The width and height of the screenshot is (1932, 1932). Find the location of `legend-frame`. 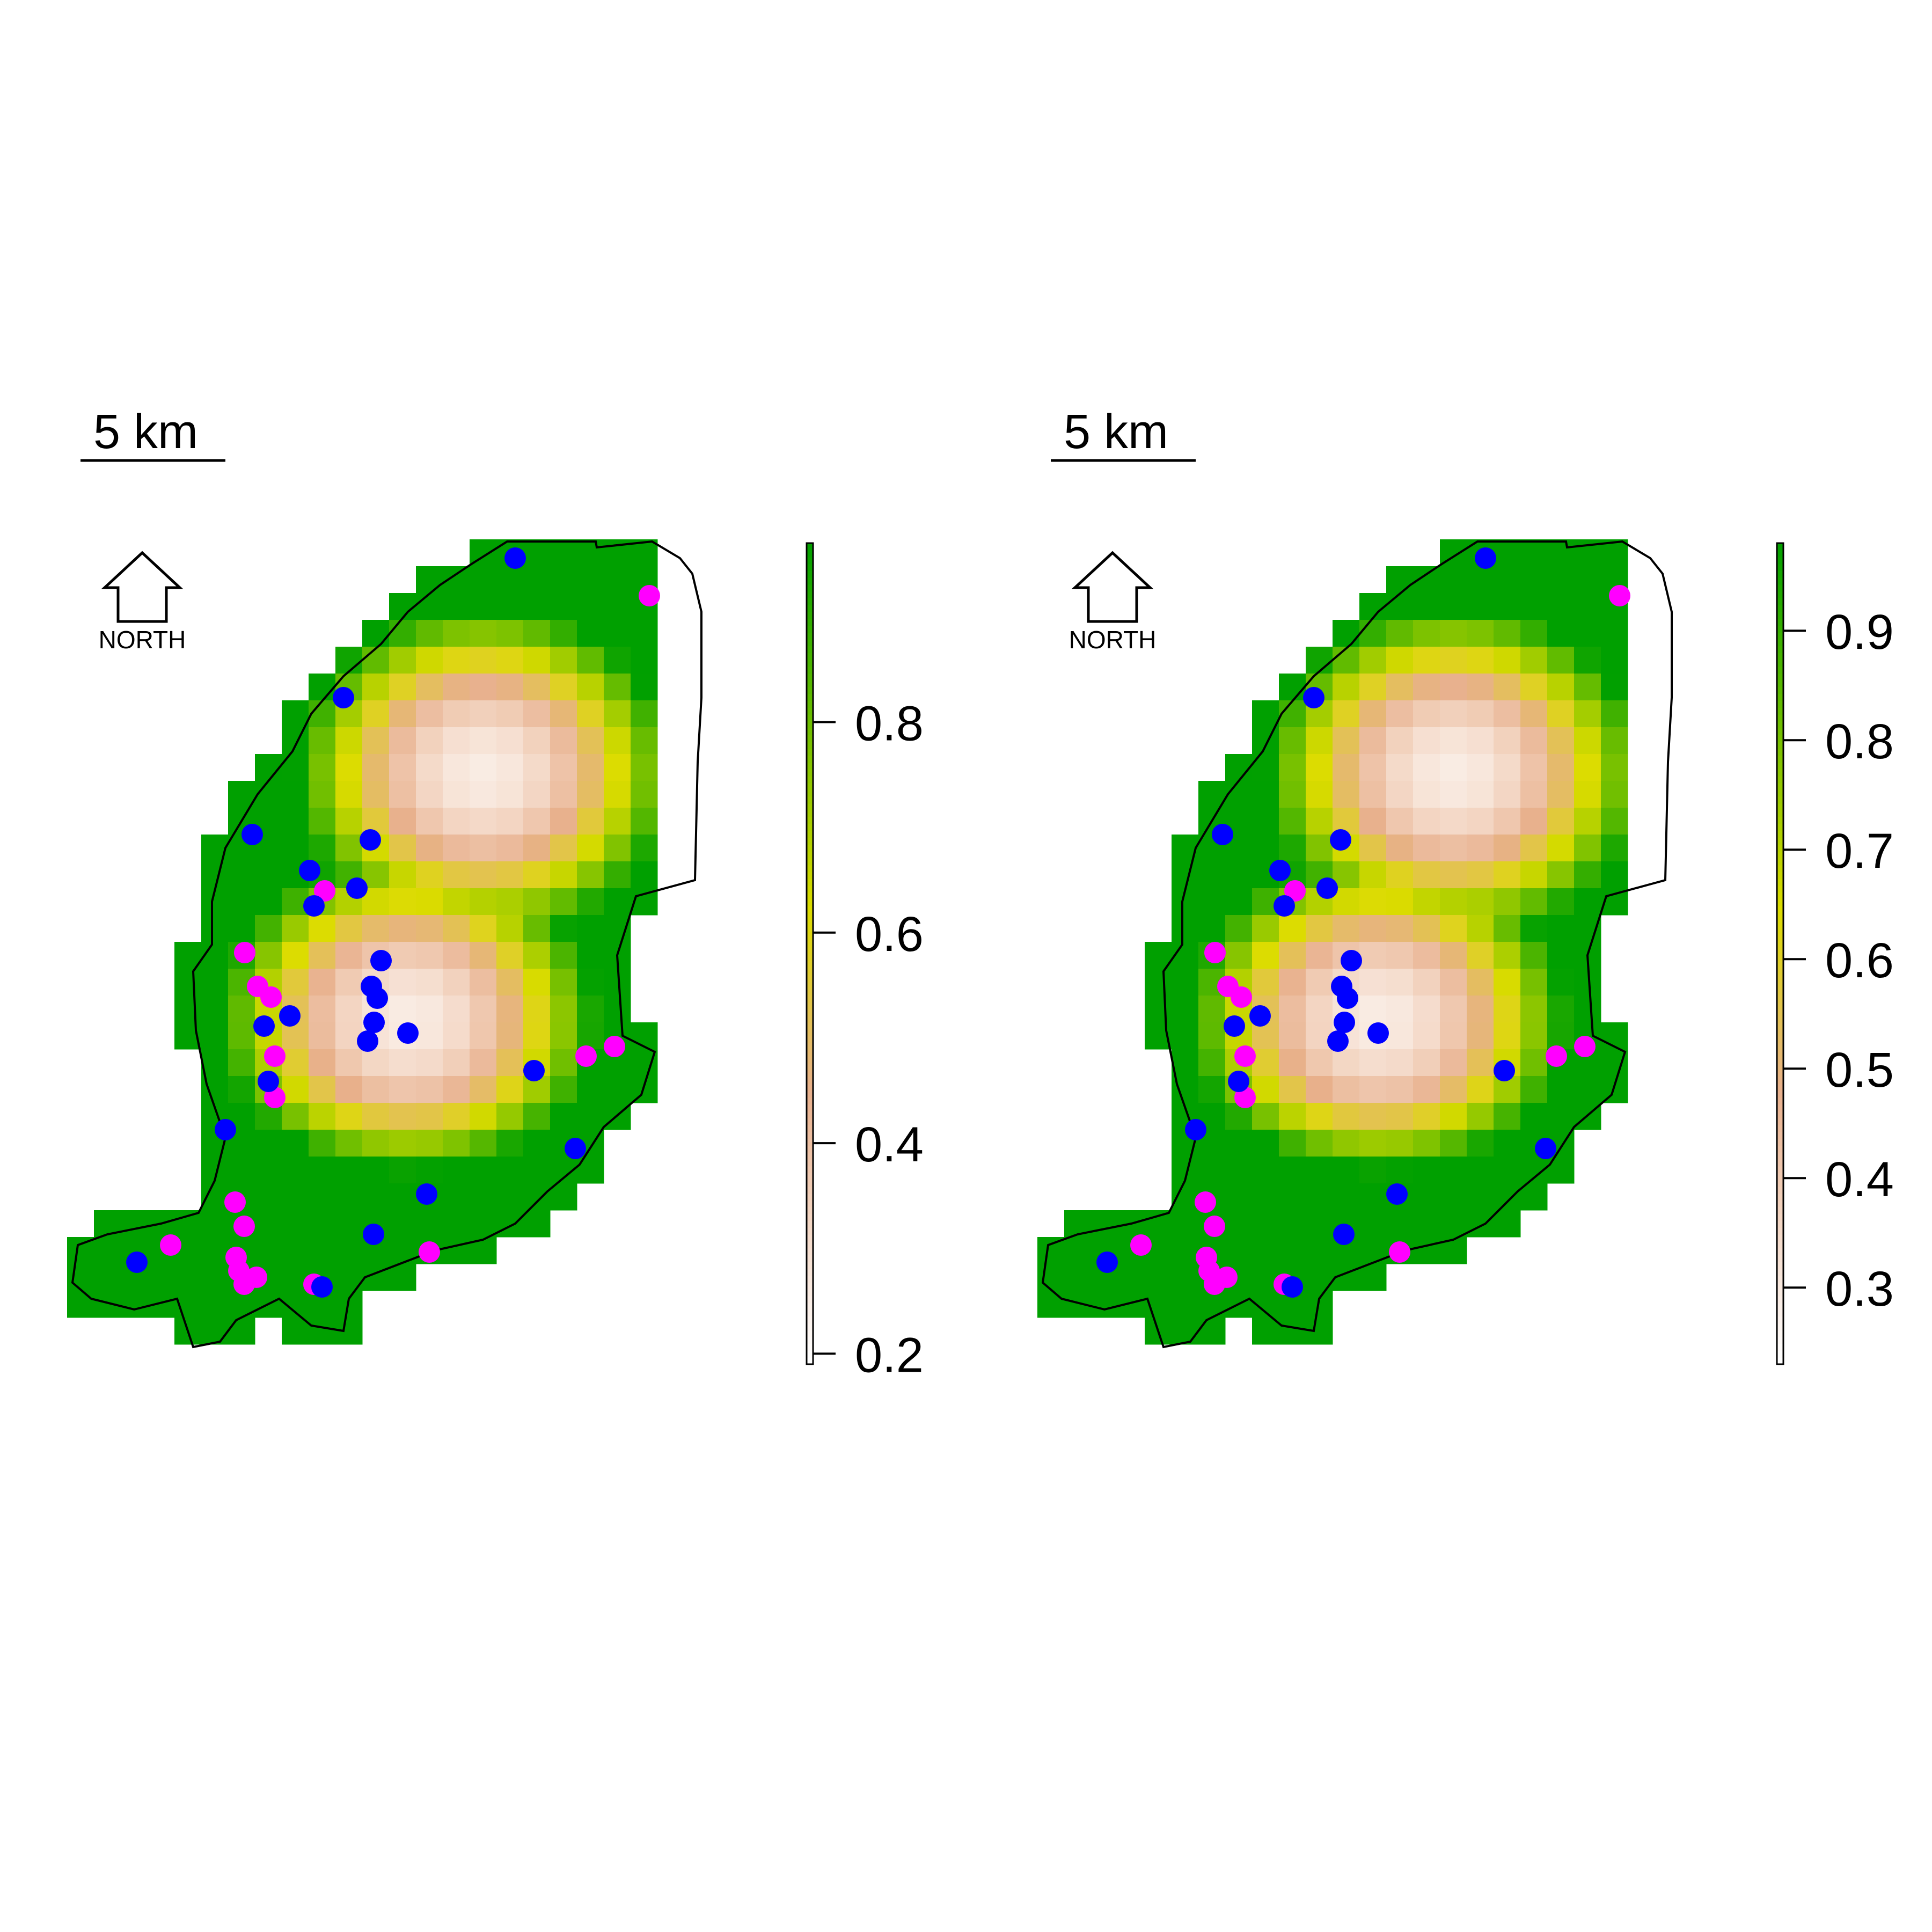

legend-frame is located at coordinates (810, 953).